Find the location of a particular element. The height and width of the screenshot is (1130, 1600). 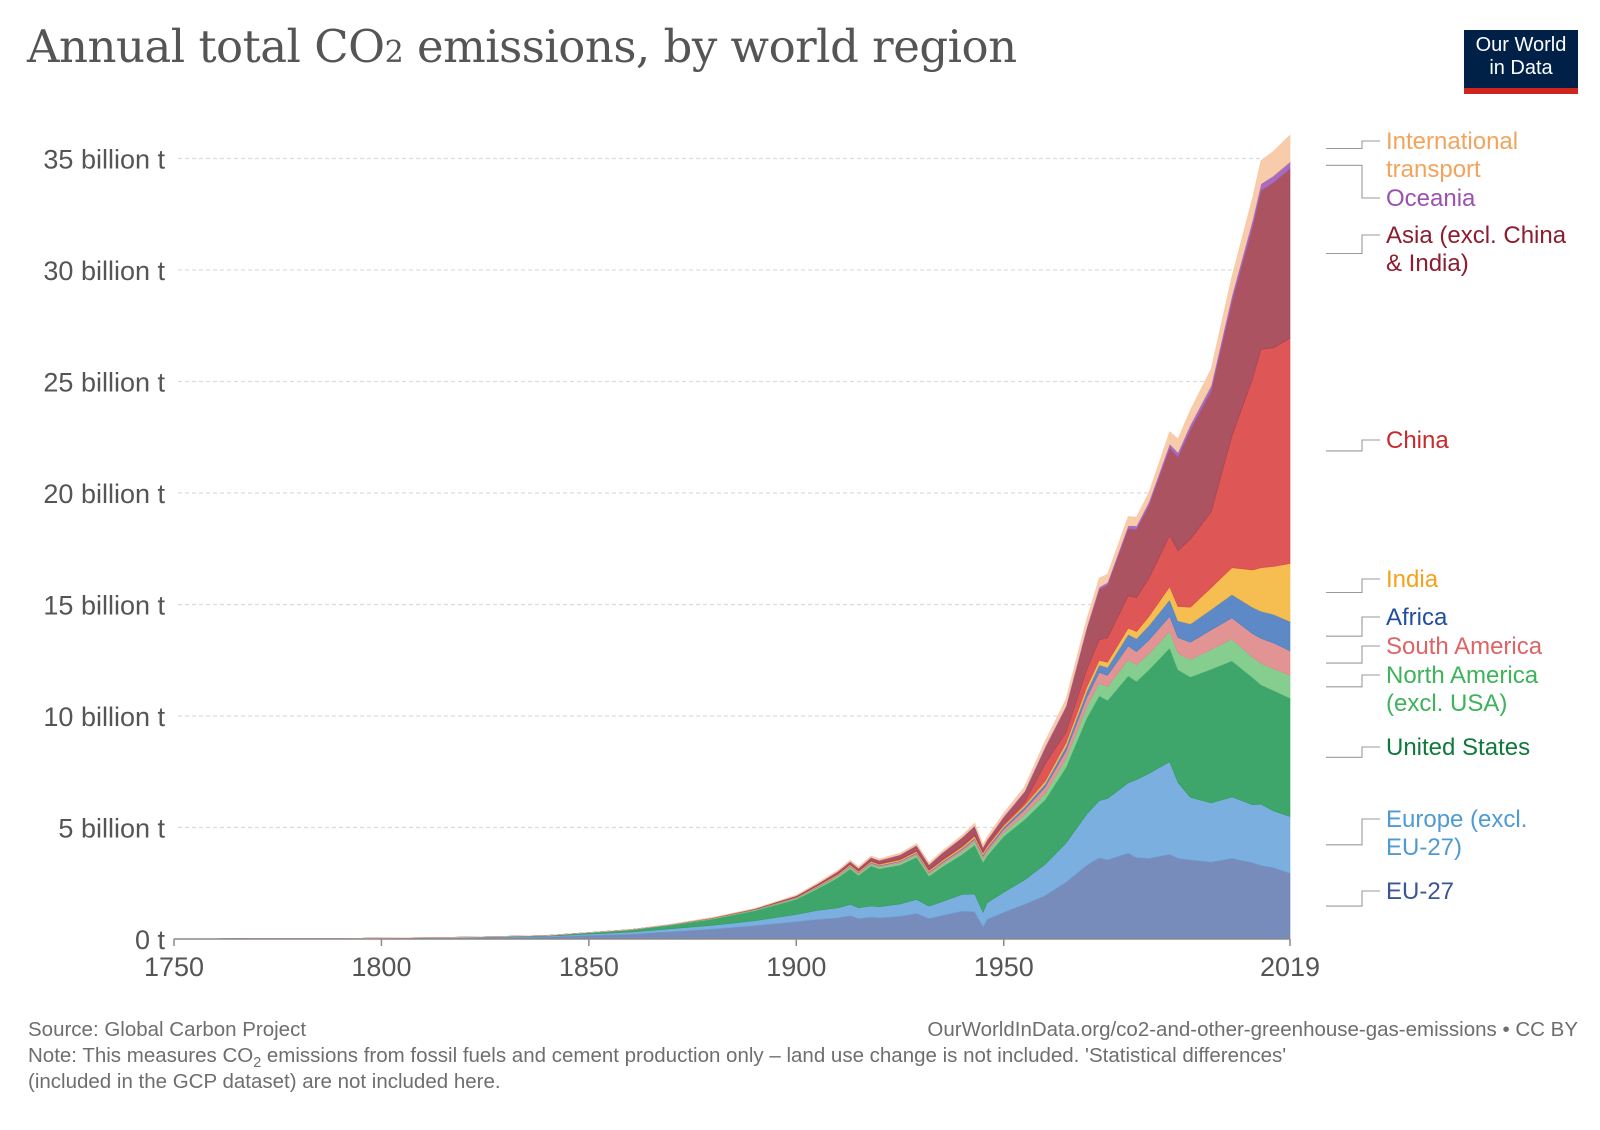

legend-label: Oceania is located at coordinates (1431, 198).